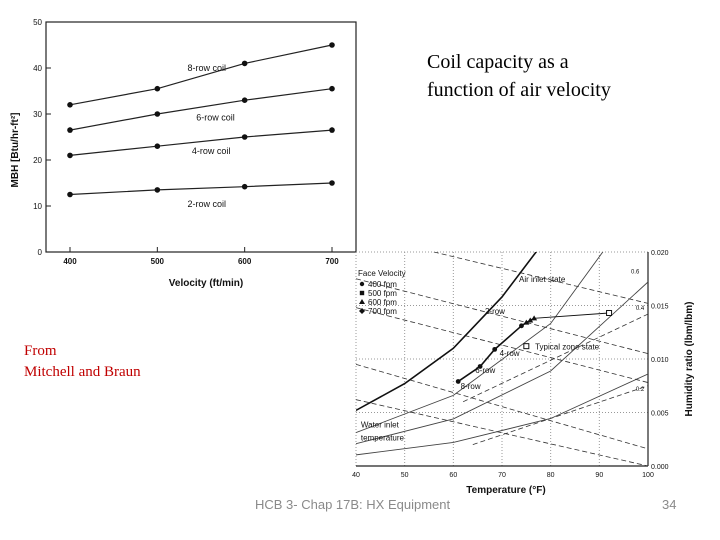 The height and width of the screenshot is (540, 720). I want to click on humidity-axis-label: Humidity ratio (lbm/lbm), so click(689, 359).